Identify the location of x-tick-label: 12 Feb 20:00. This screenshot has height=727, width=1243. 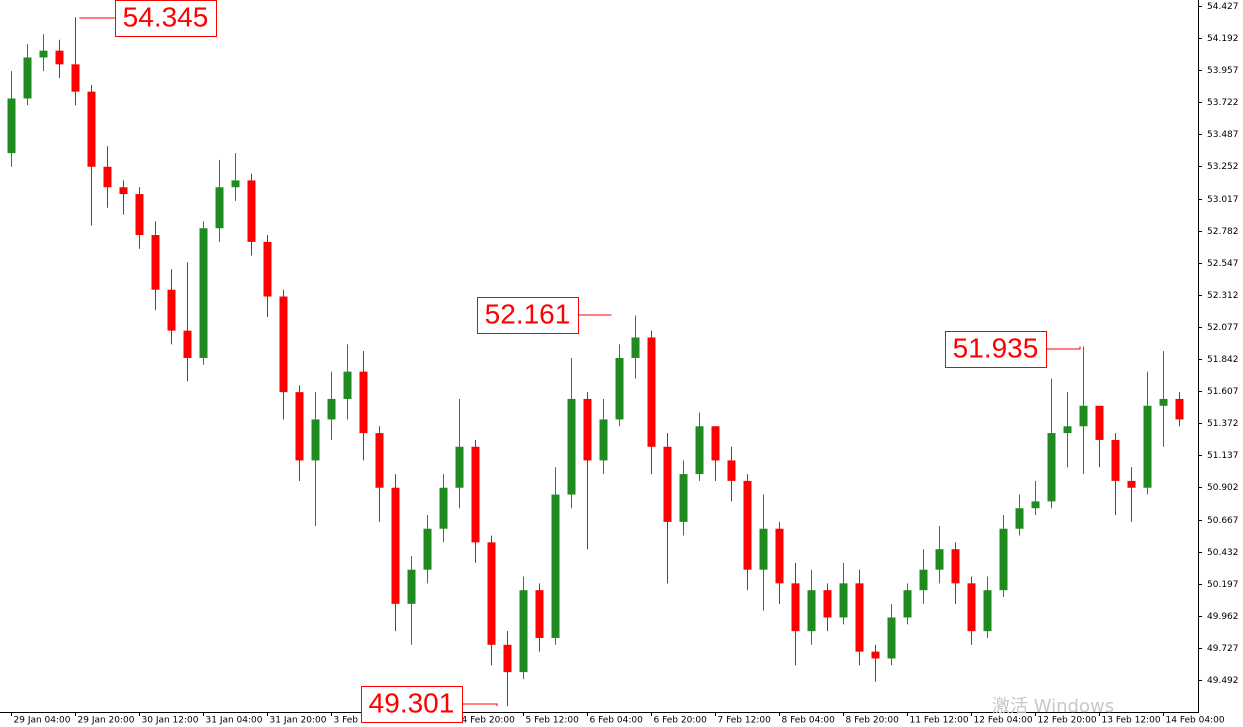
(1067, 721).